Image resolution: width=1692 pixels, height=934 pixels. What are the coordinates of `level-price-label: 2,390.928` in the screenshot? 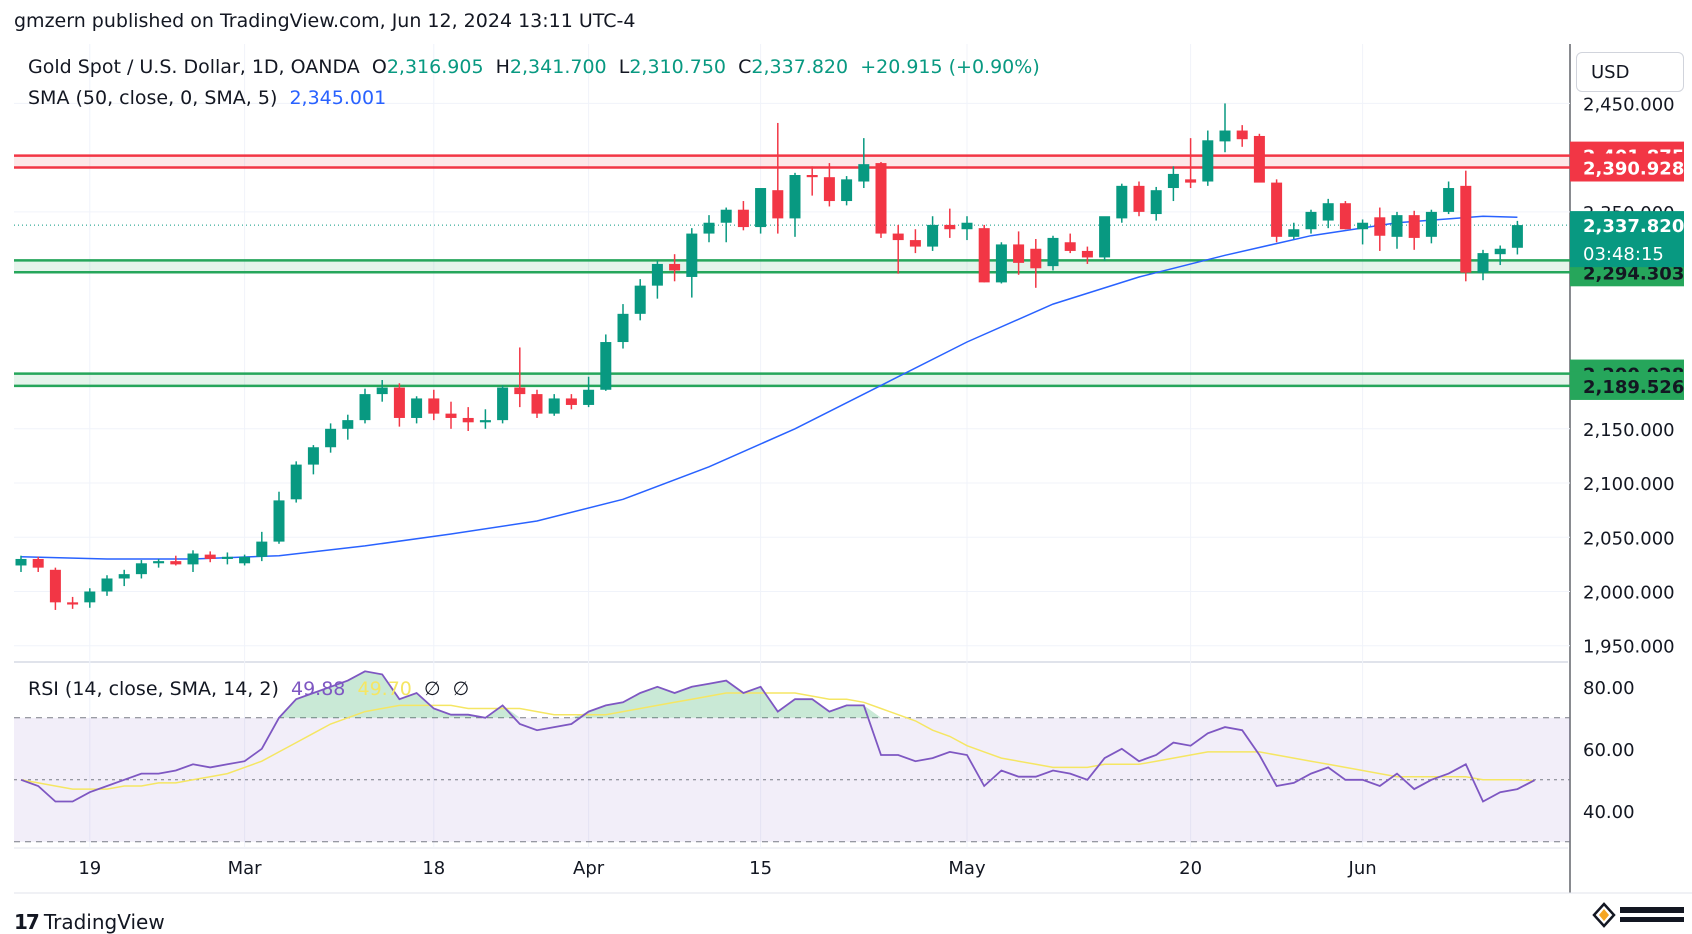 It's located at (1633, 168).